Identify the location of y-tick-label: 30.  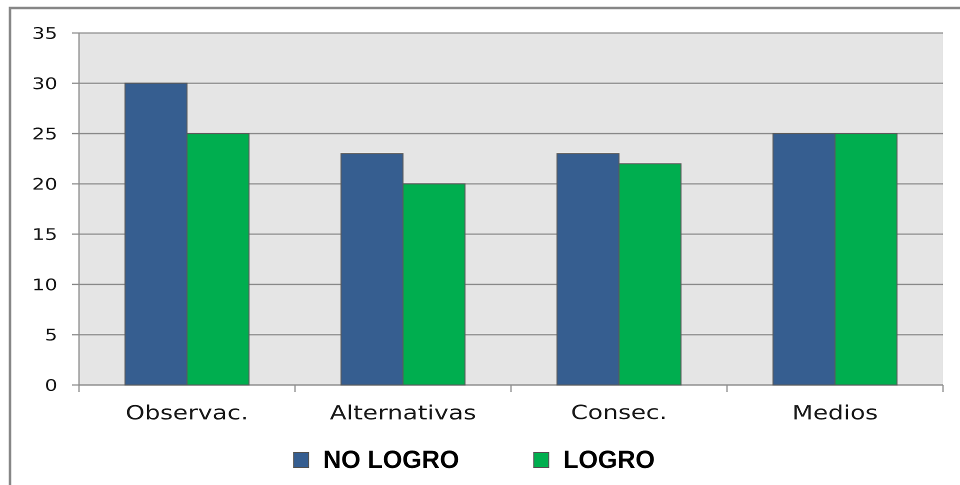
(45, 83).